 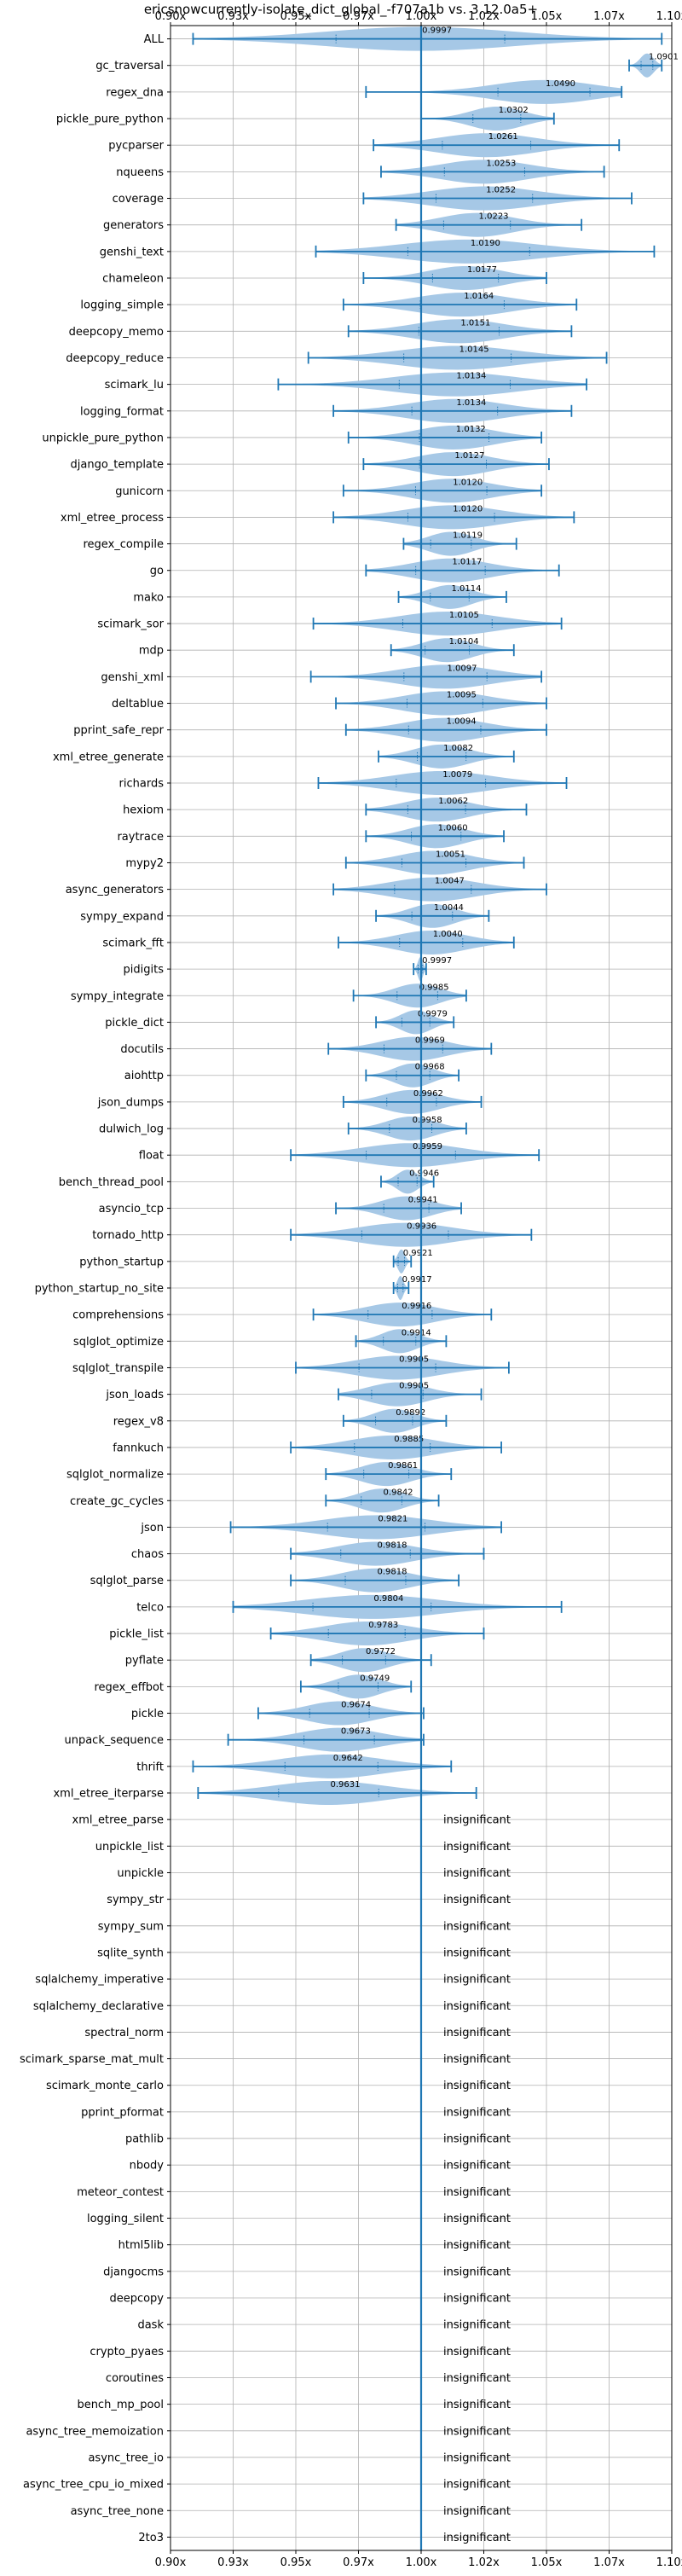 I want to click on x-tick-label-bottom: 0.90x, so click(x=171, y=2562).